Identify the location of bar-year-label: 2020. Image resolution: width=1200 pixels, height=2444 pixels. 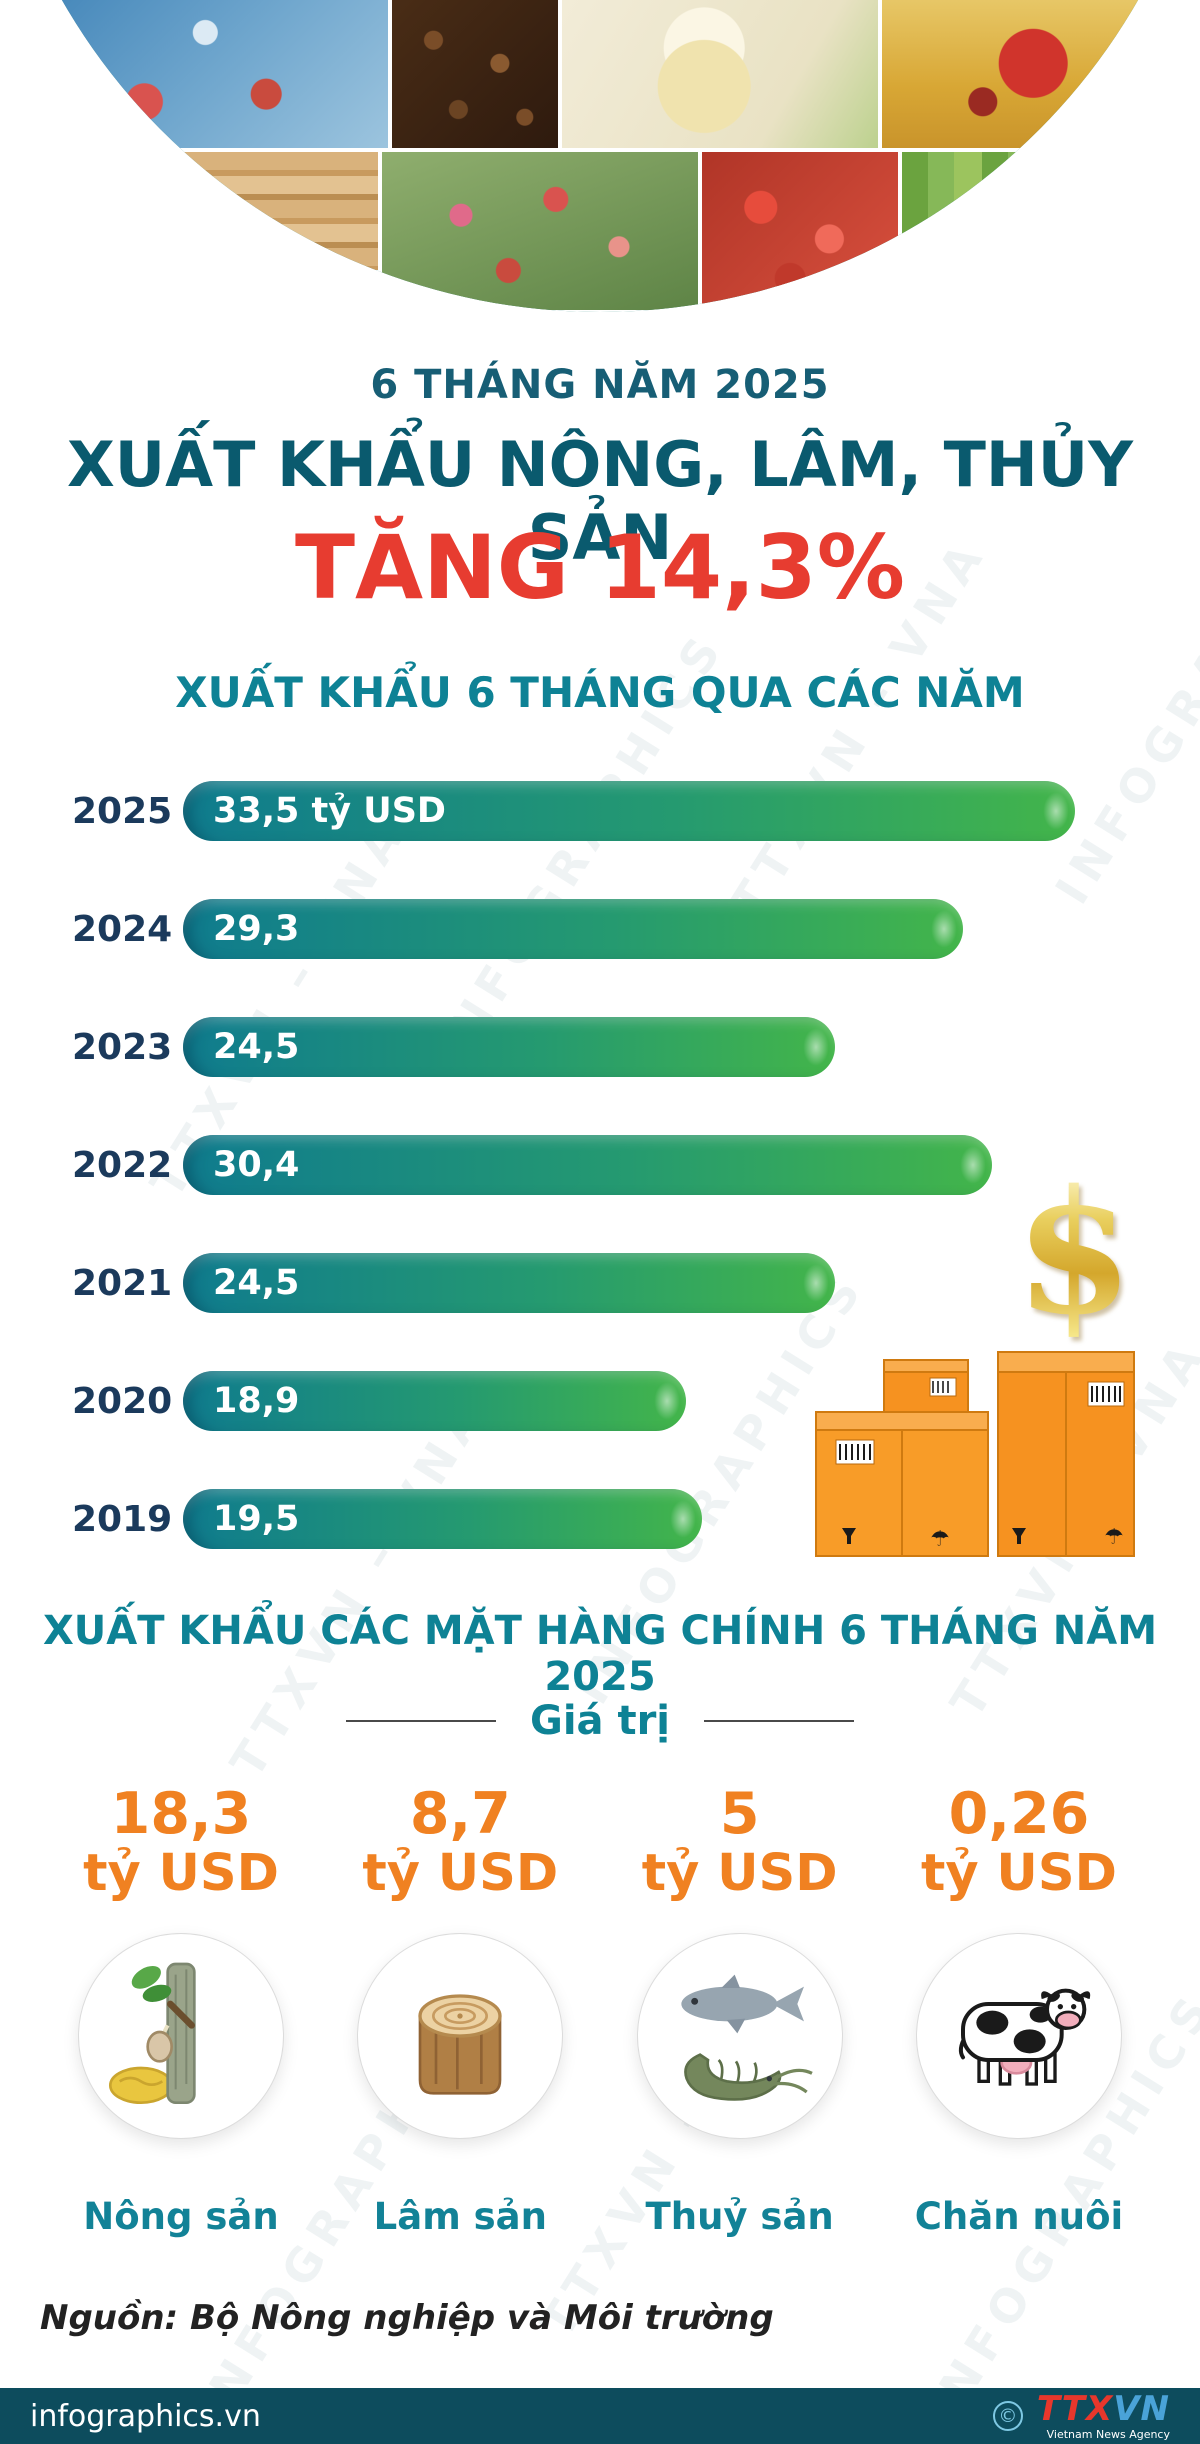
(122, 1401).